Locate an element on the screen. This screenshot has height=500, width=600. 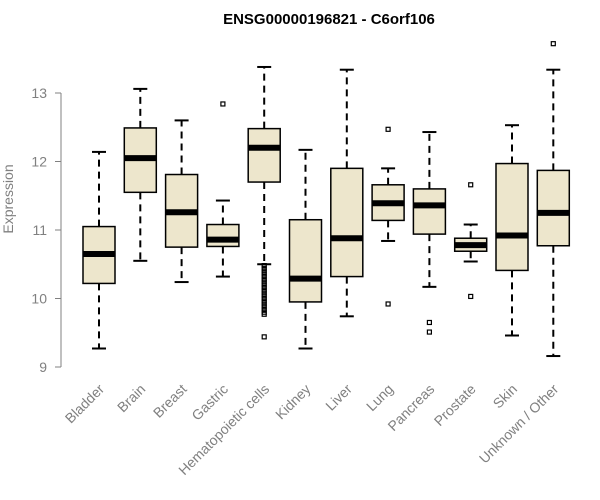
y-tick-label: 12 is located at coordinates (39, 162).